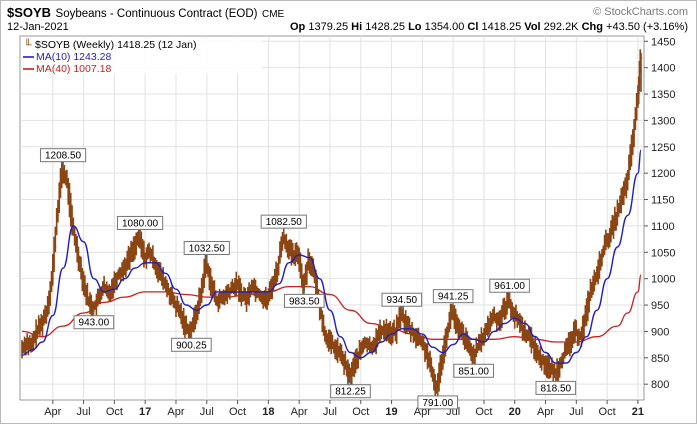 The height and width of the screenshot is (424, 697). I want to click on y-tick-label: 1050, so click(663, 253).